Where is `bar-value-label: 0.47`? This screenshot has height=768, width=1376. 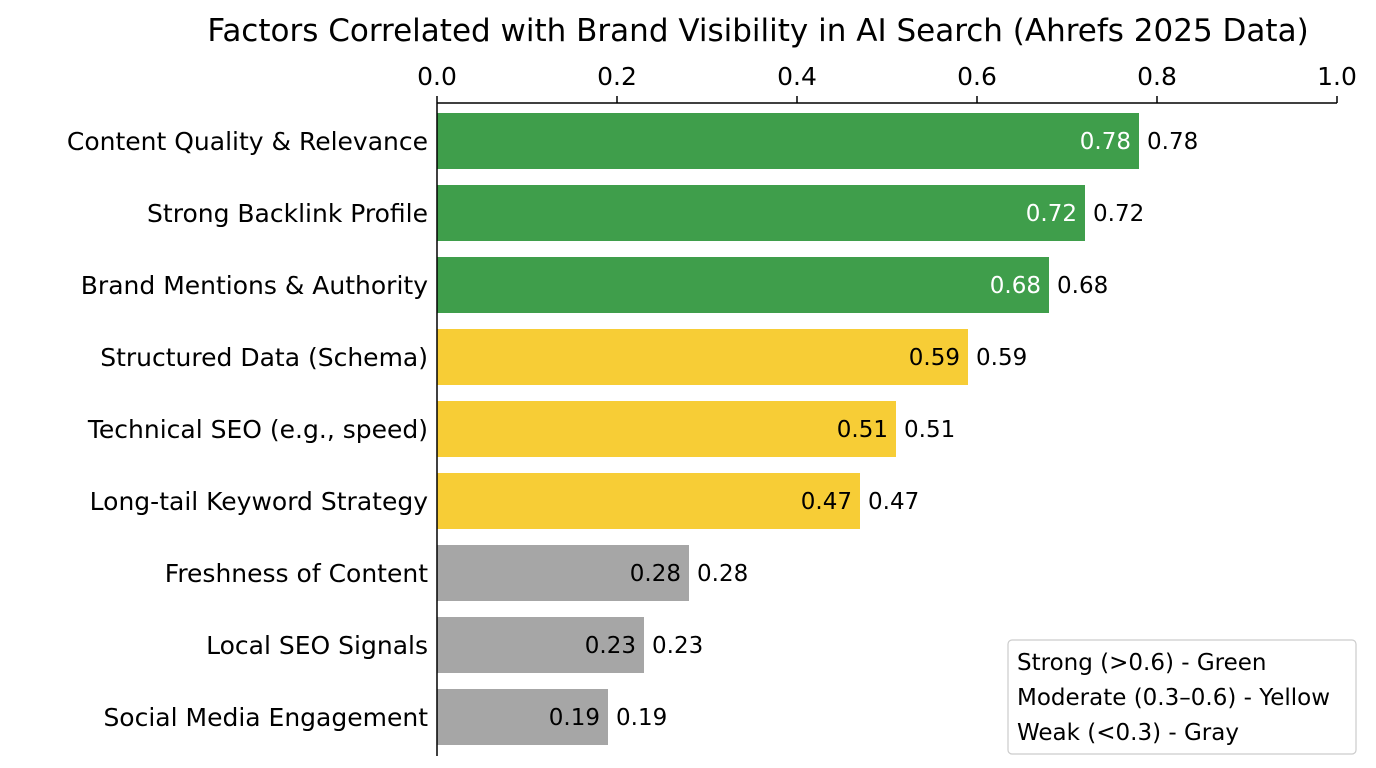 bar-value-label: 0.47 is located at coordinates (893, 502).